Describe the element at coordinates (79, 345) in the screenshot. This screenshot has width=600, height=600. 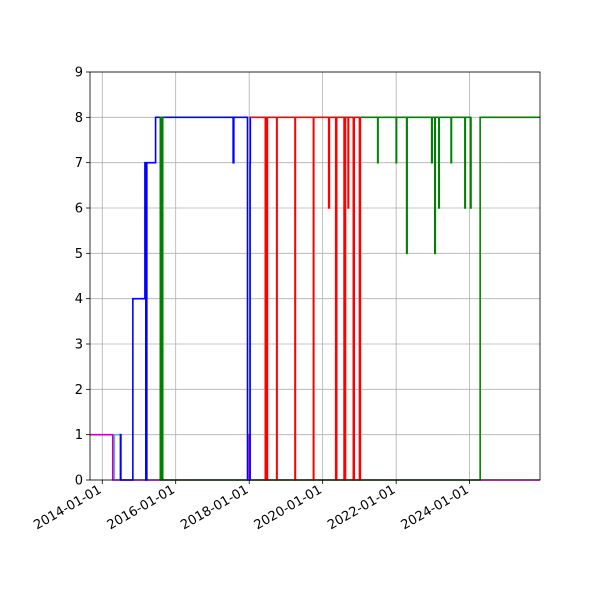
I see `y-tick-label: 3` at that location.